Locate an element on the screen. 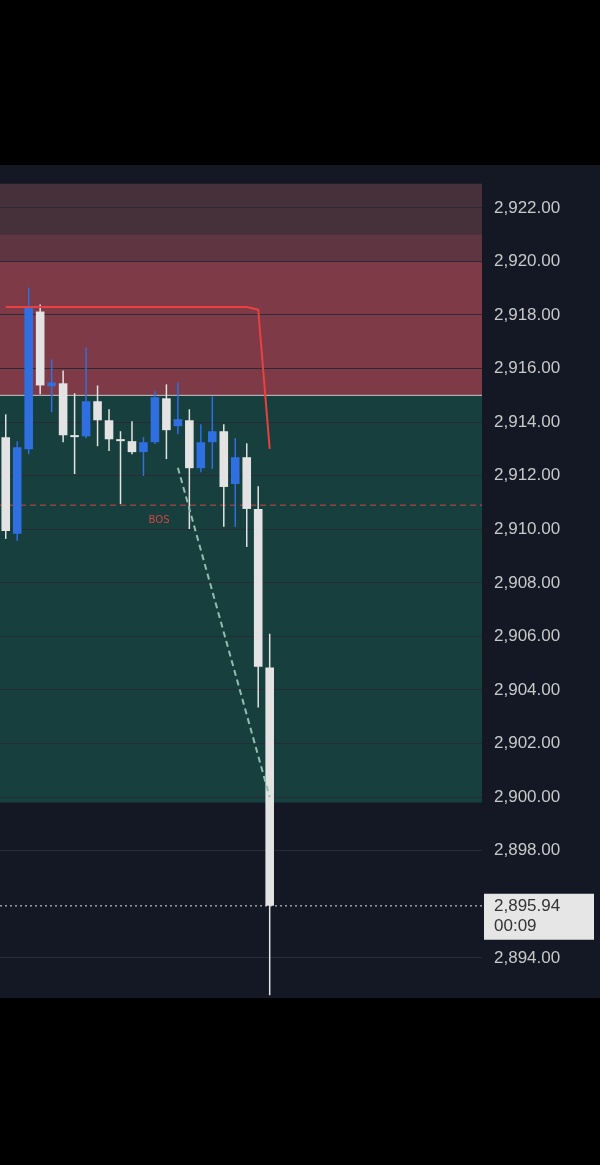 This screenshot has width=600, height=1165. y-tick-label: 2,898.00 is located at coordinates (527, 850).